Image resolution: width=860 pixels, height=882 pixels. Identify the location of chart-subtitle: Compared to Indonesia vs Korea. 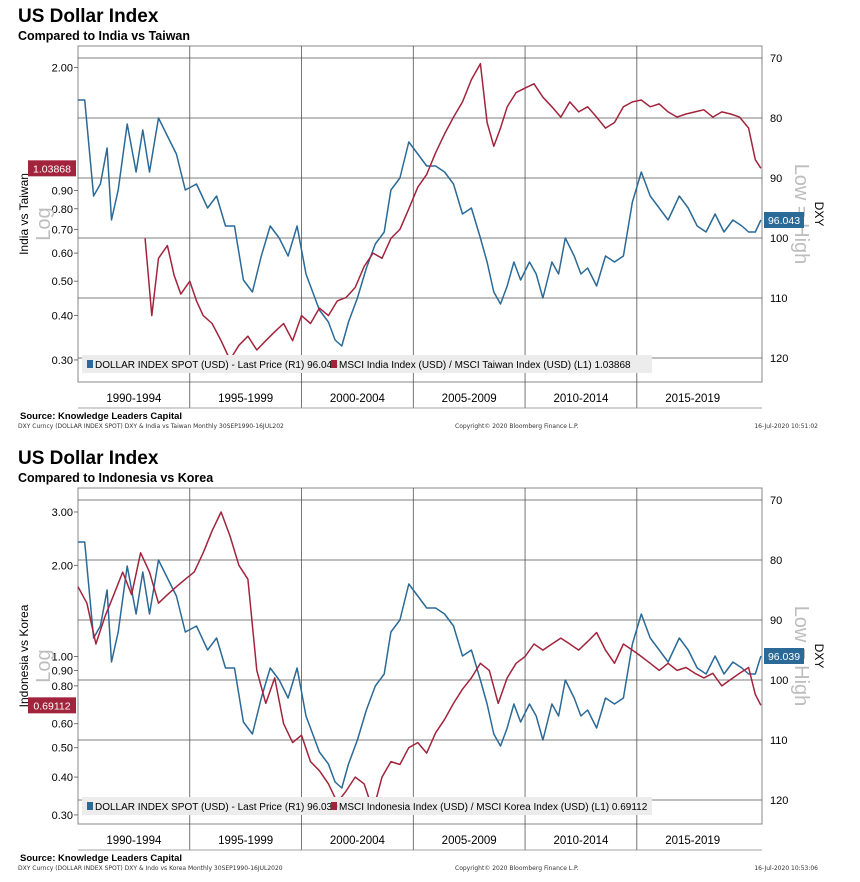
(116, 478).